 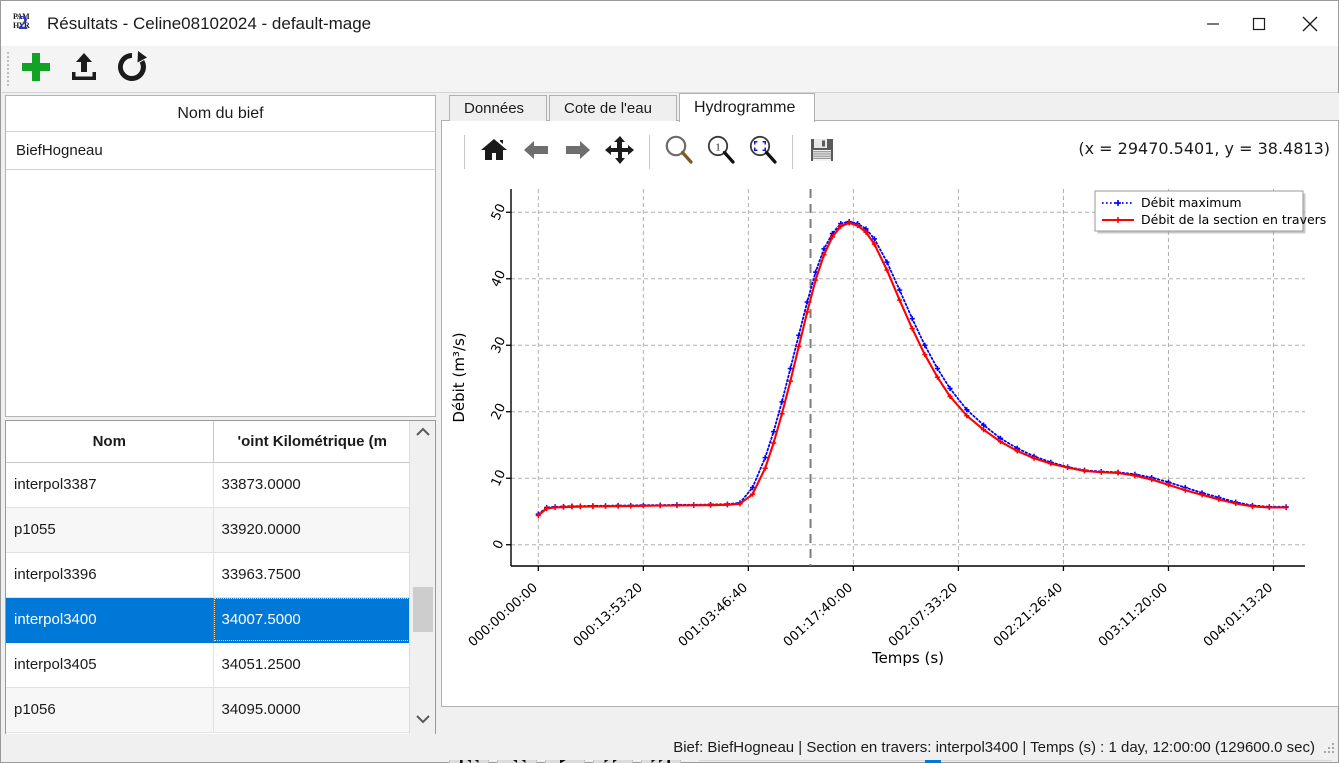 I want to click on reload-button, so click(x=132, y=69).